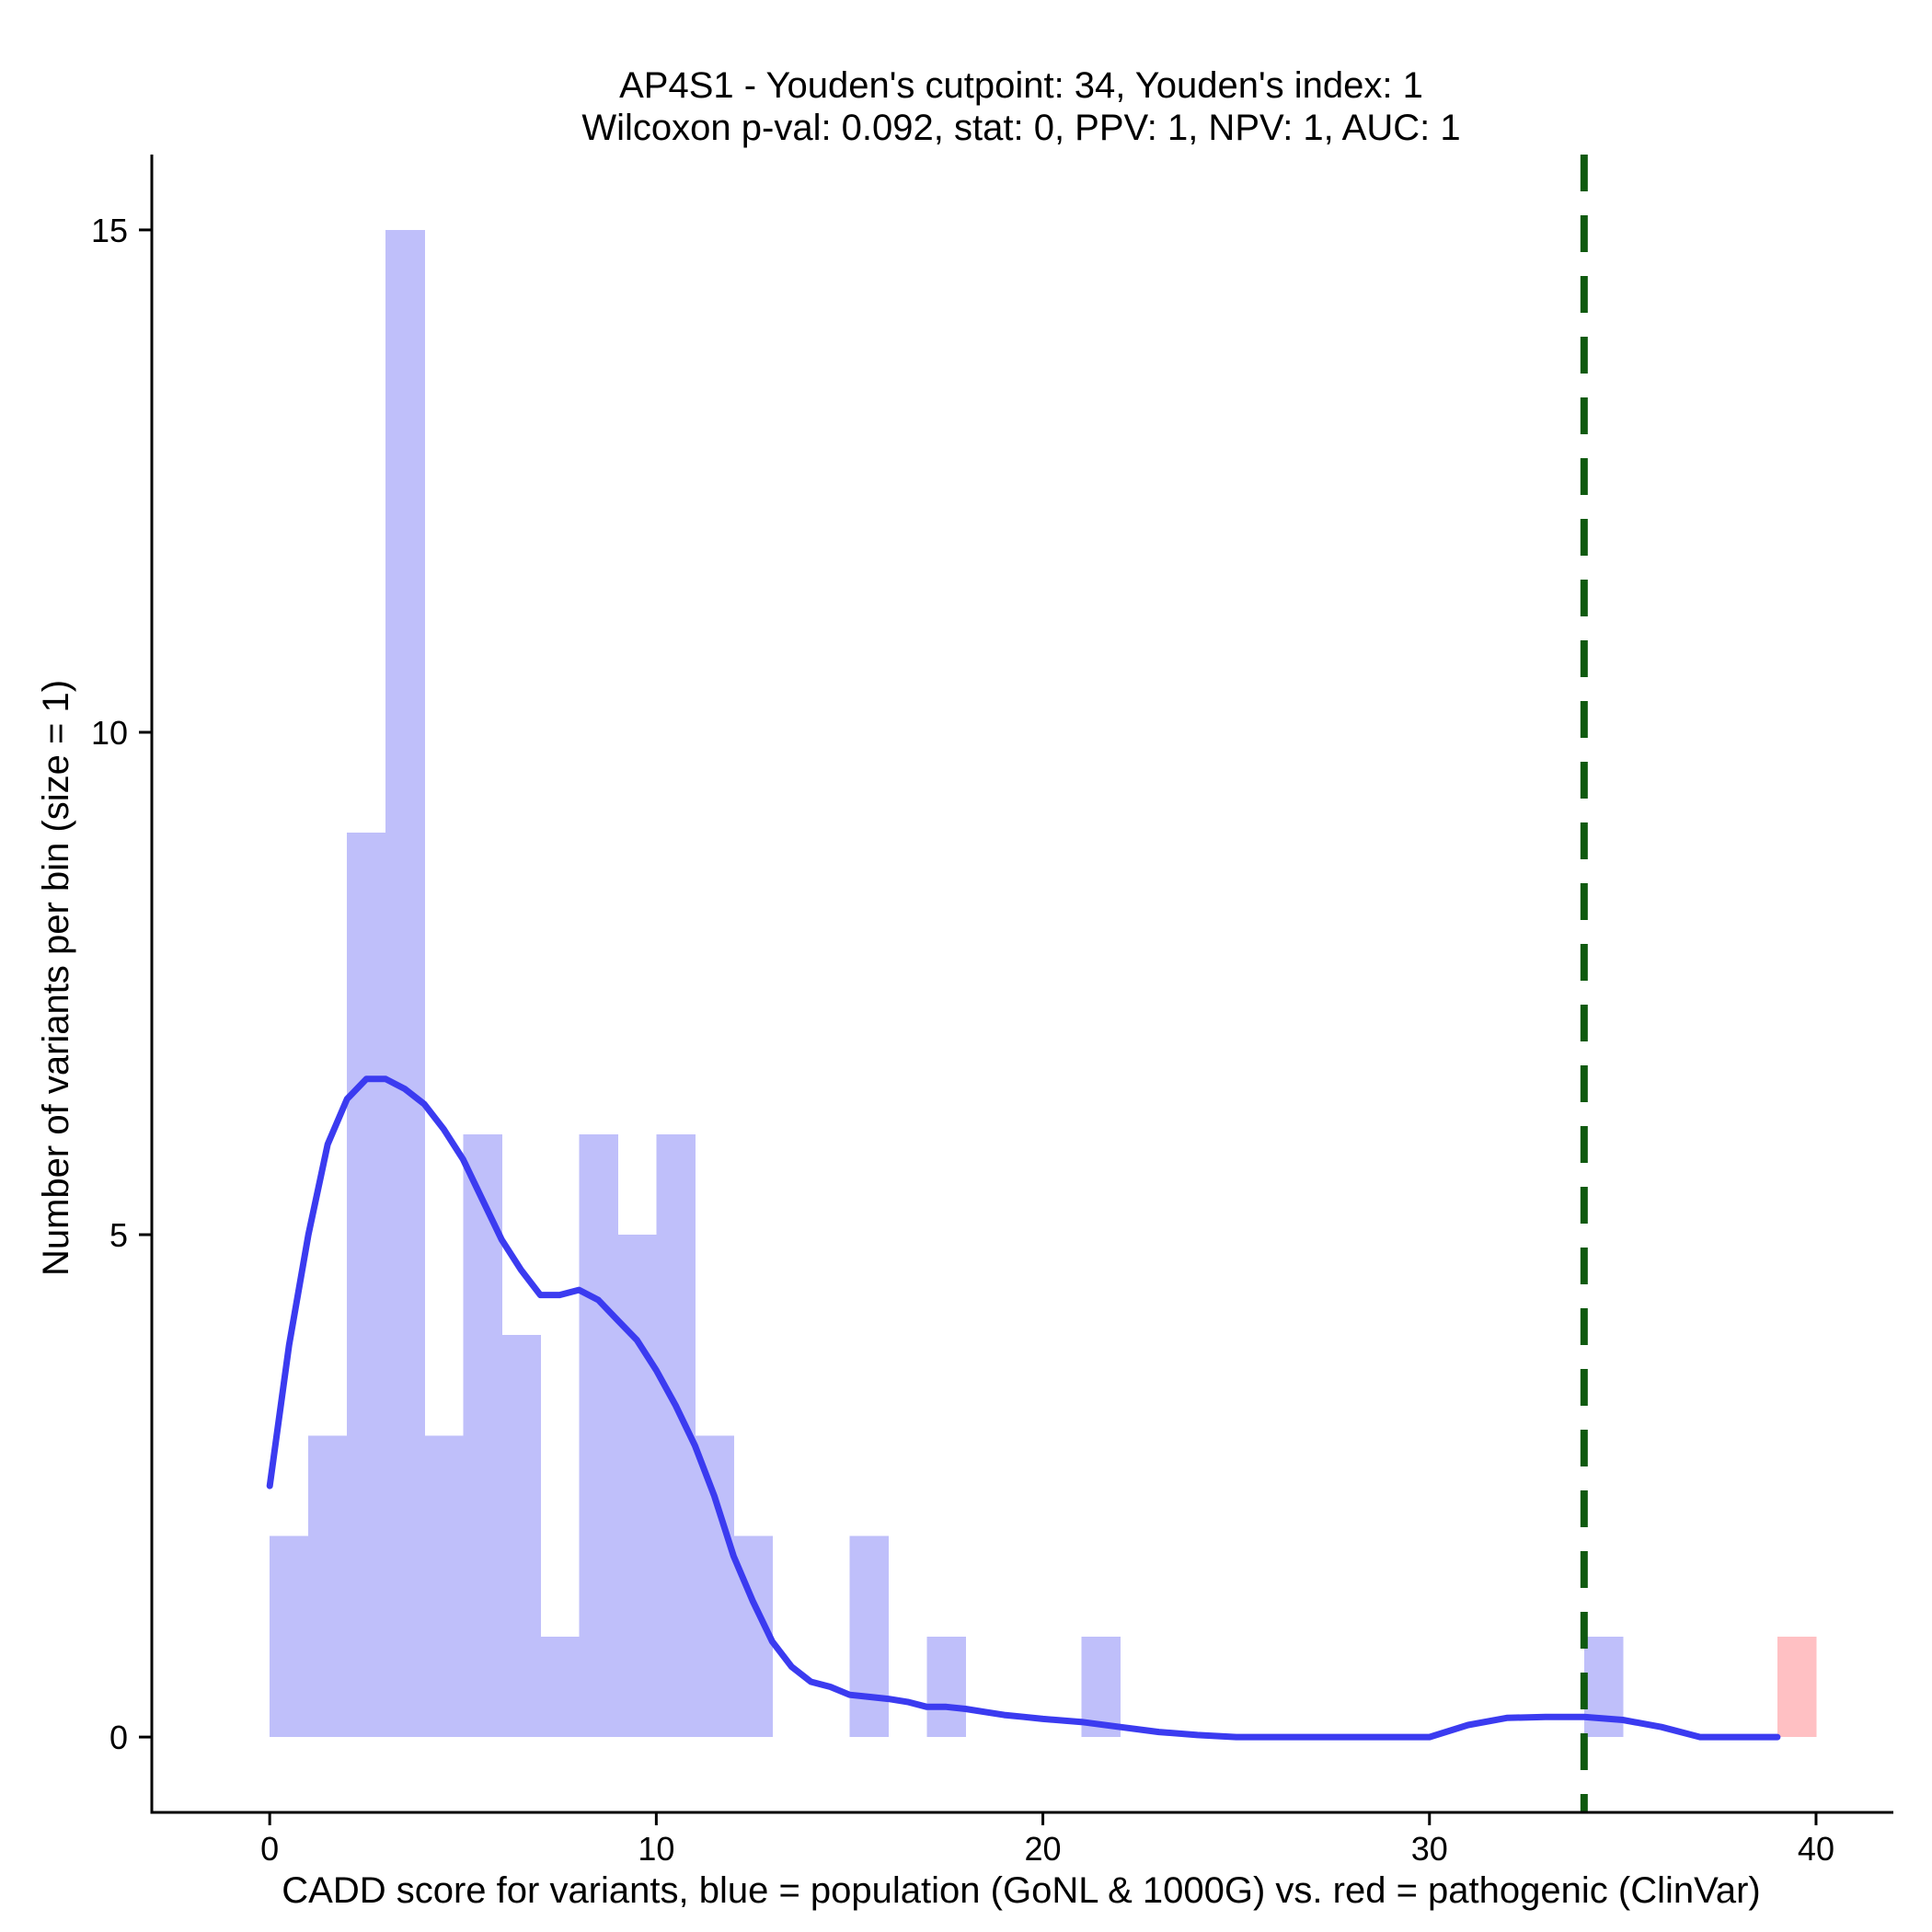 The height and width of the screenshot is (1932, 1932). I want to click on y-tick-label: 0, so click(118, 1737).